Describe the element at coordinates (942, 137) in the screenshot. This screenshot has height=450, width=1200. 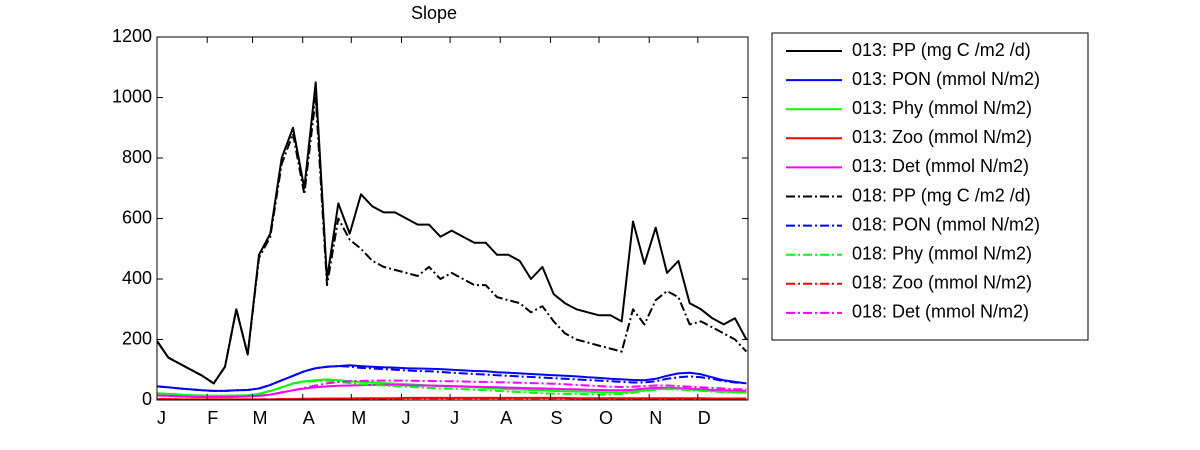
I see `legend-label: 013: Zoo (mmol N/m2)` at that location.